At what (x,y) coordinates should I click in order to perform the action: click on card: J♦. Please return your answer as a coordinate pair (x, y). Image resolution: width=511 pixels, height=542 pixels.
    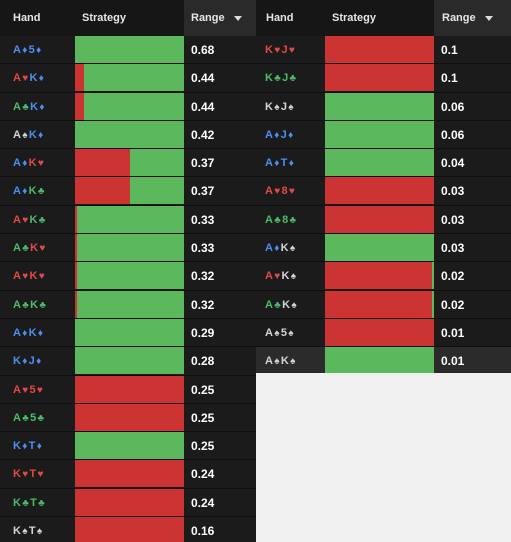
    Looking at the image, I should click on (287, 135).